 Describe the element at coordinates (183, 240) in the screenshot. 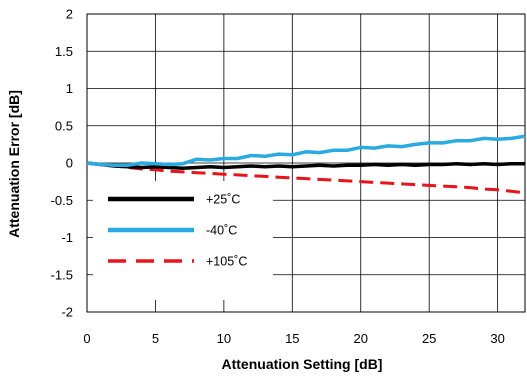

I see `legend: +25˚C -40˚C +105˚C` at that location.